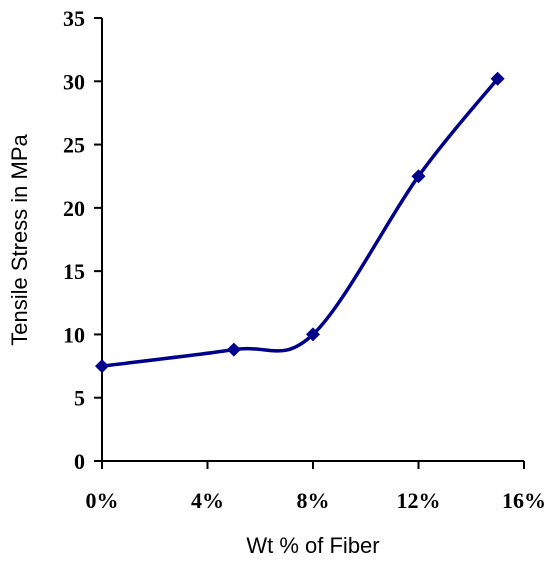  Describe the element at coordinates (207, 500) in the screenshot. I see `x-tick-label: 4%` at that location.